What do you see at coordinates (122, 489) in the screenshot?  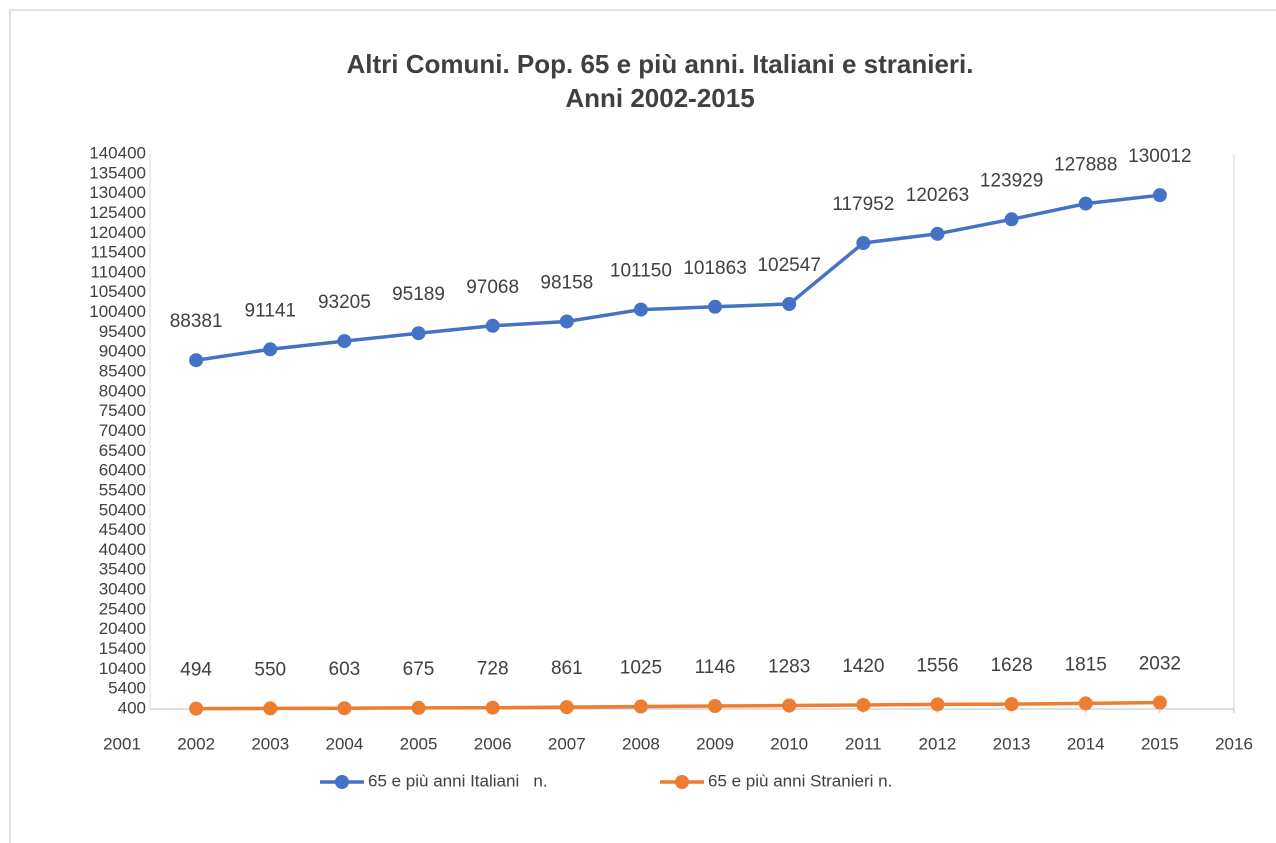 I see `y-tick-label: 55400` at bounding box center [122, 489].